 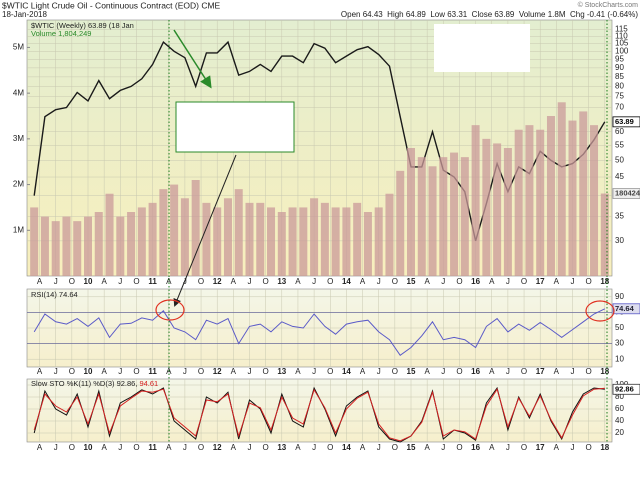 I want to click on last-value-label: 92.86, so click(x=624, y=388).